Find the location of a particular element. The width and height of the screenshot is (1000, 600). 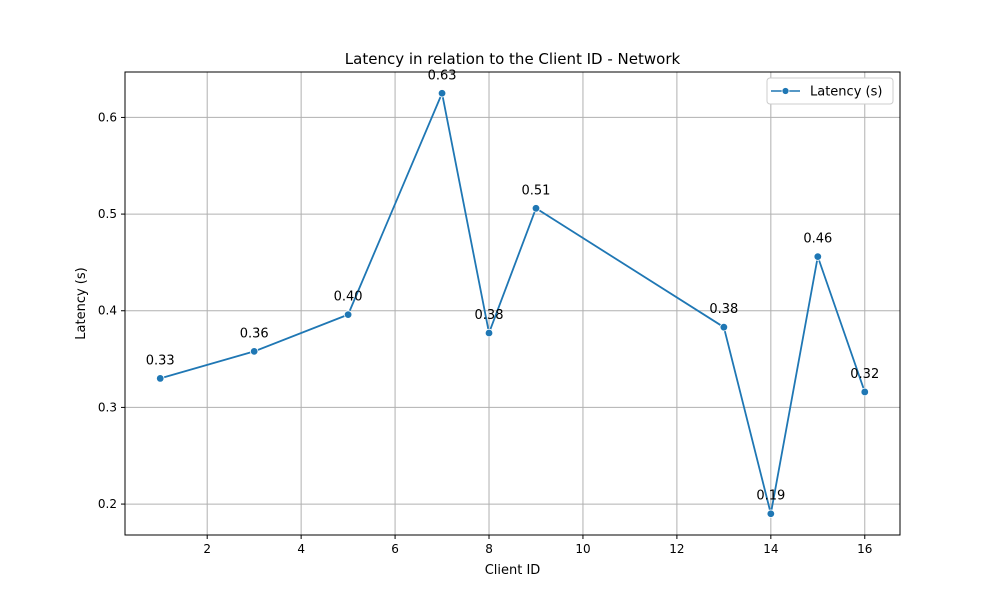

legend-box is located at coordinates (830, 91).